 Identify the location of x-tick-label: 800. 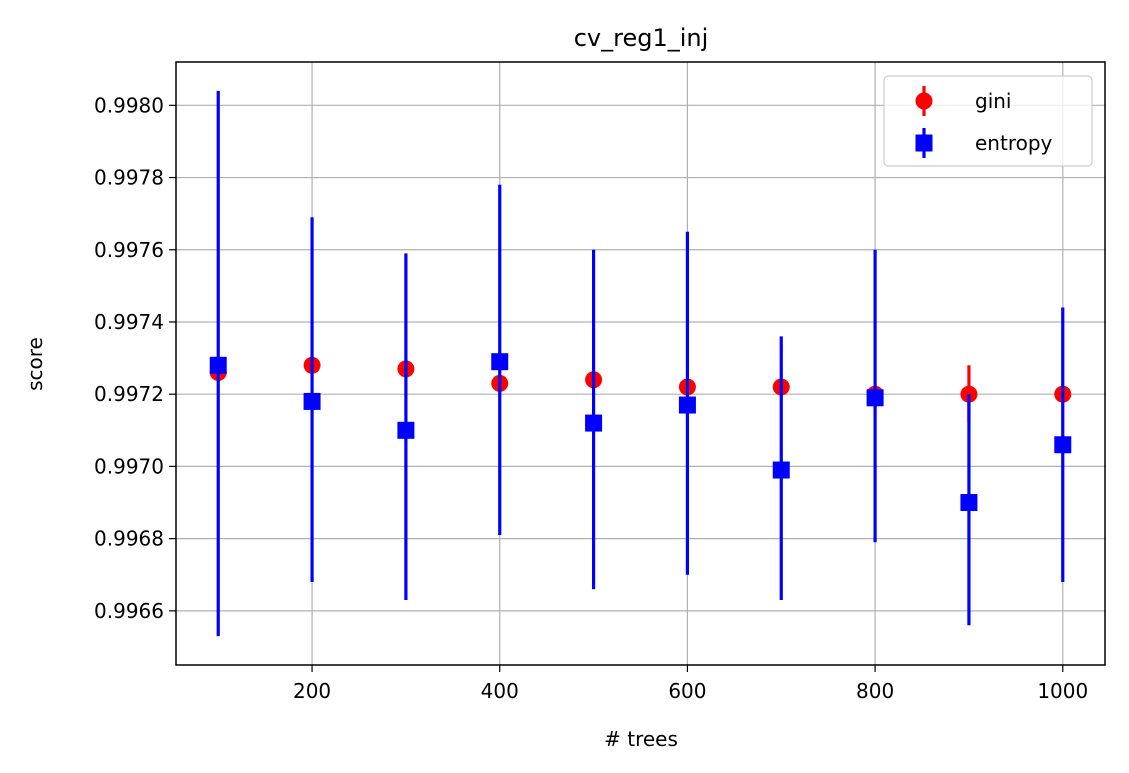
(875, 691).